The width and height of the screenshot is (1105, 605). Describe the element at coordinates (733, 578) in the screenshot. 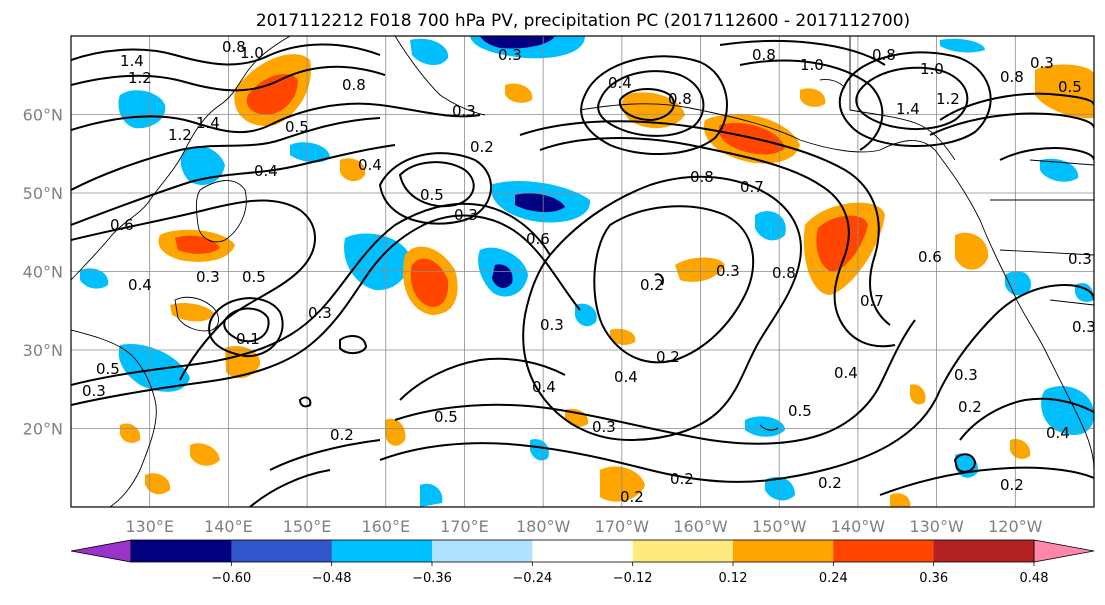

I see `colorbar-tick-label: 0.12` at that location.